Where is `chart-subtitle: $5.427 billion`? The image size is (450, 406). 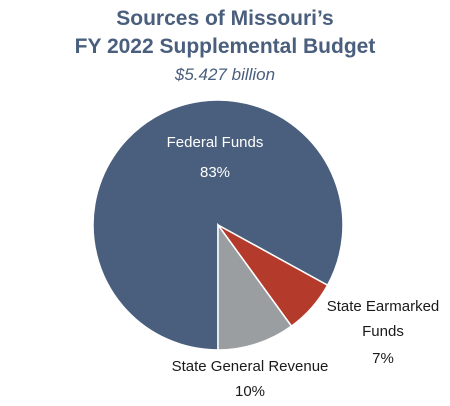 chart-subtitle: $5.427 billion is located at coordinates (225, 74).